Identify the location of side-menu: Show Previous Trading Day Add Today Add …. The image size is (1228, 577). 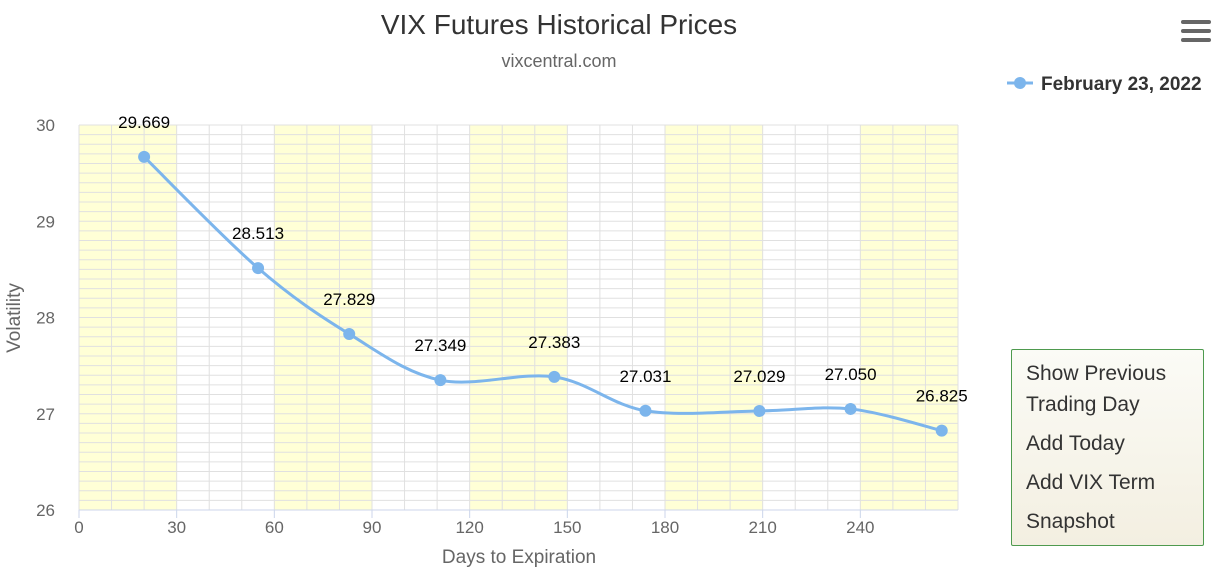
(1107, 447).